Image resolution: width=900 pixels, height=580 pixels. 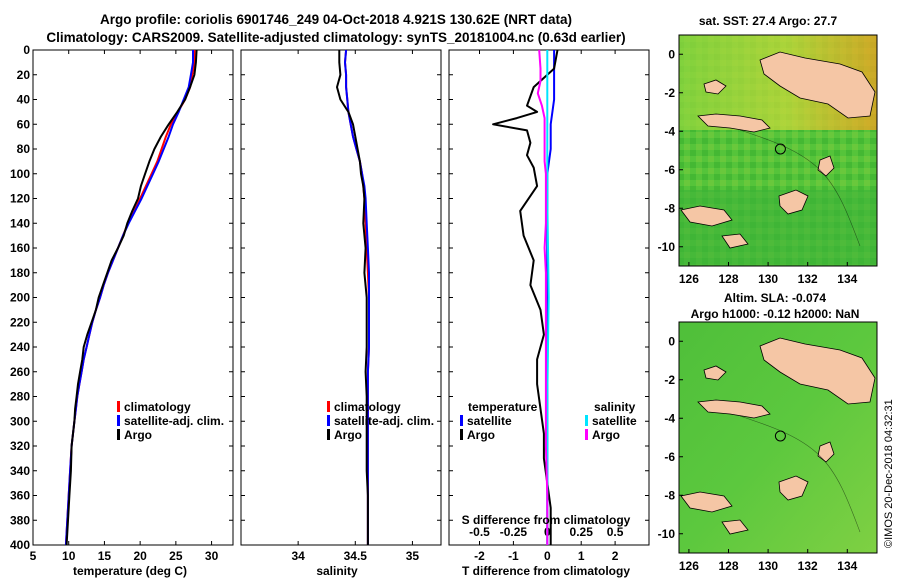 What do you see at coordinates (20, 273) in the screenshot?
I see `y-tick-label: 180` at bounding box center [20, 273].